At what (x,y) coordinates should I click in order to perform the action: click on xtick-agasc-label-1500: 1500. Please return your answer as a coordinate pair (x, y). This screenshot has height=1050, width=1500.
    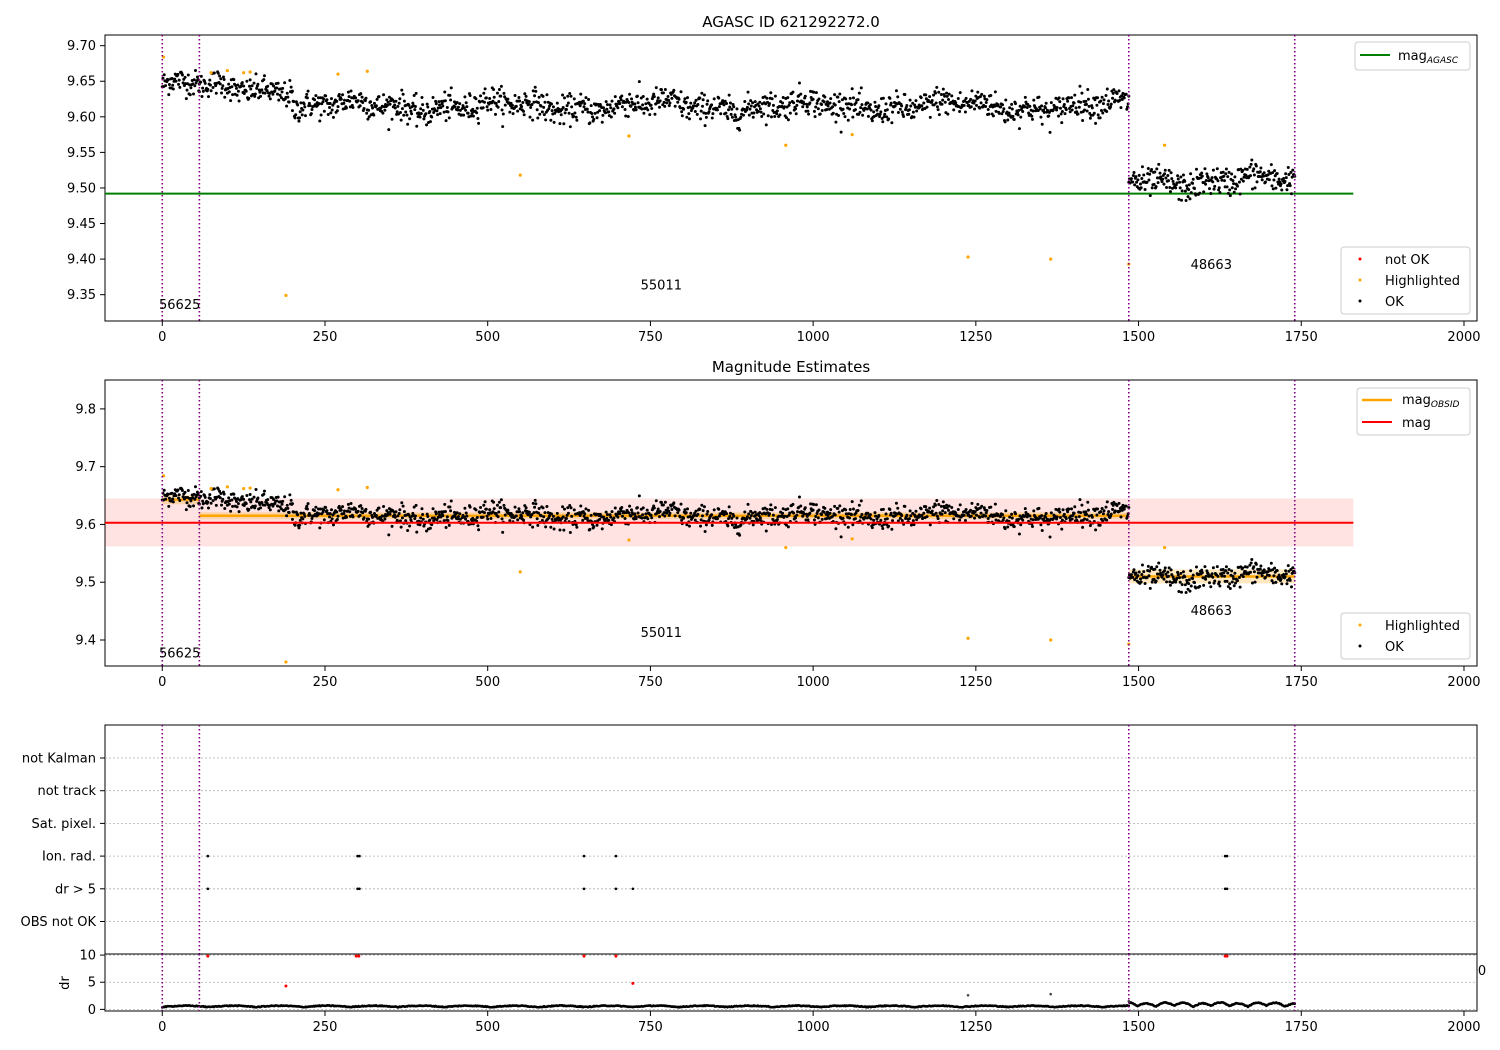
    Looking at the image, I should click on (1138, 337).